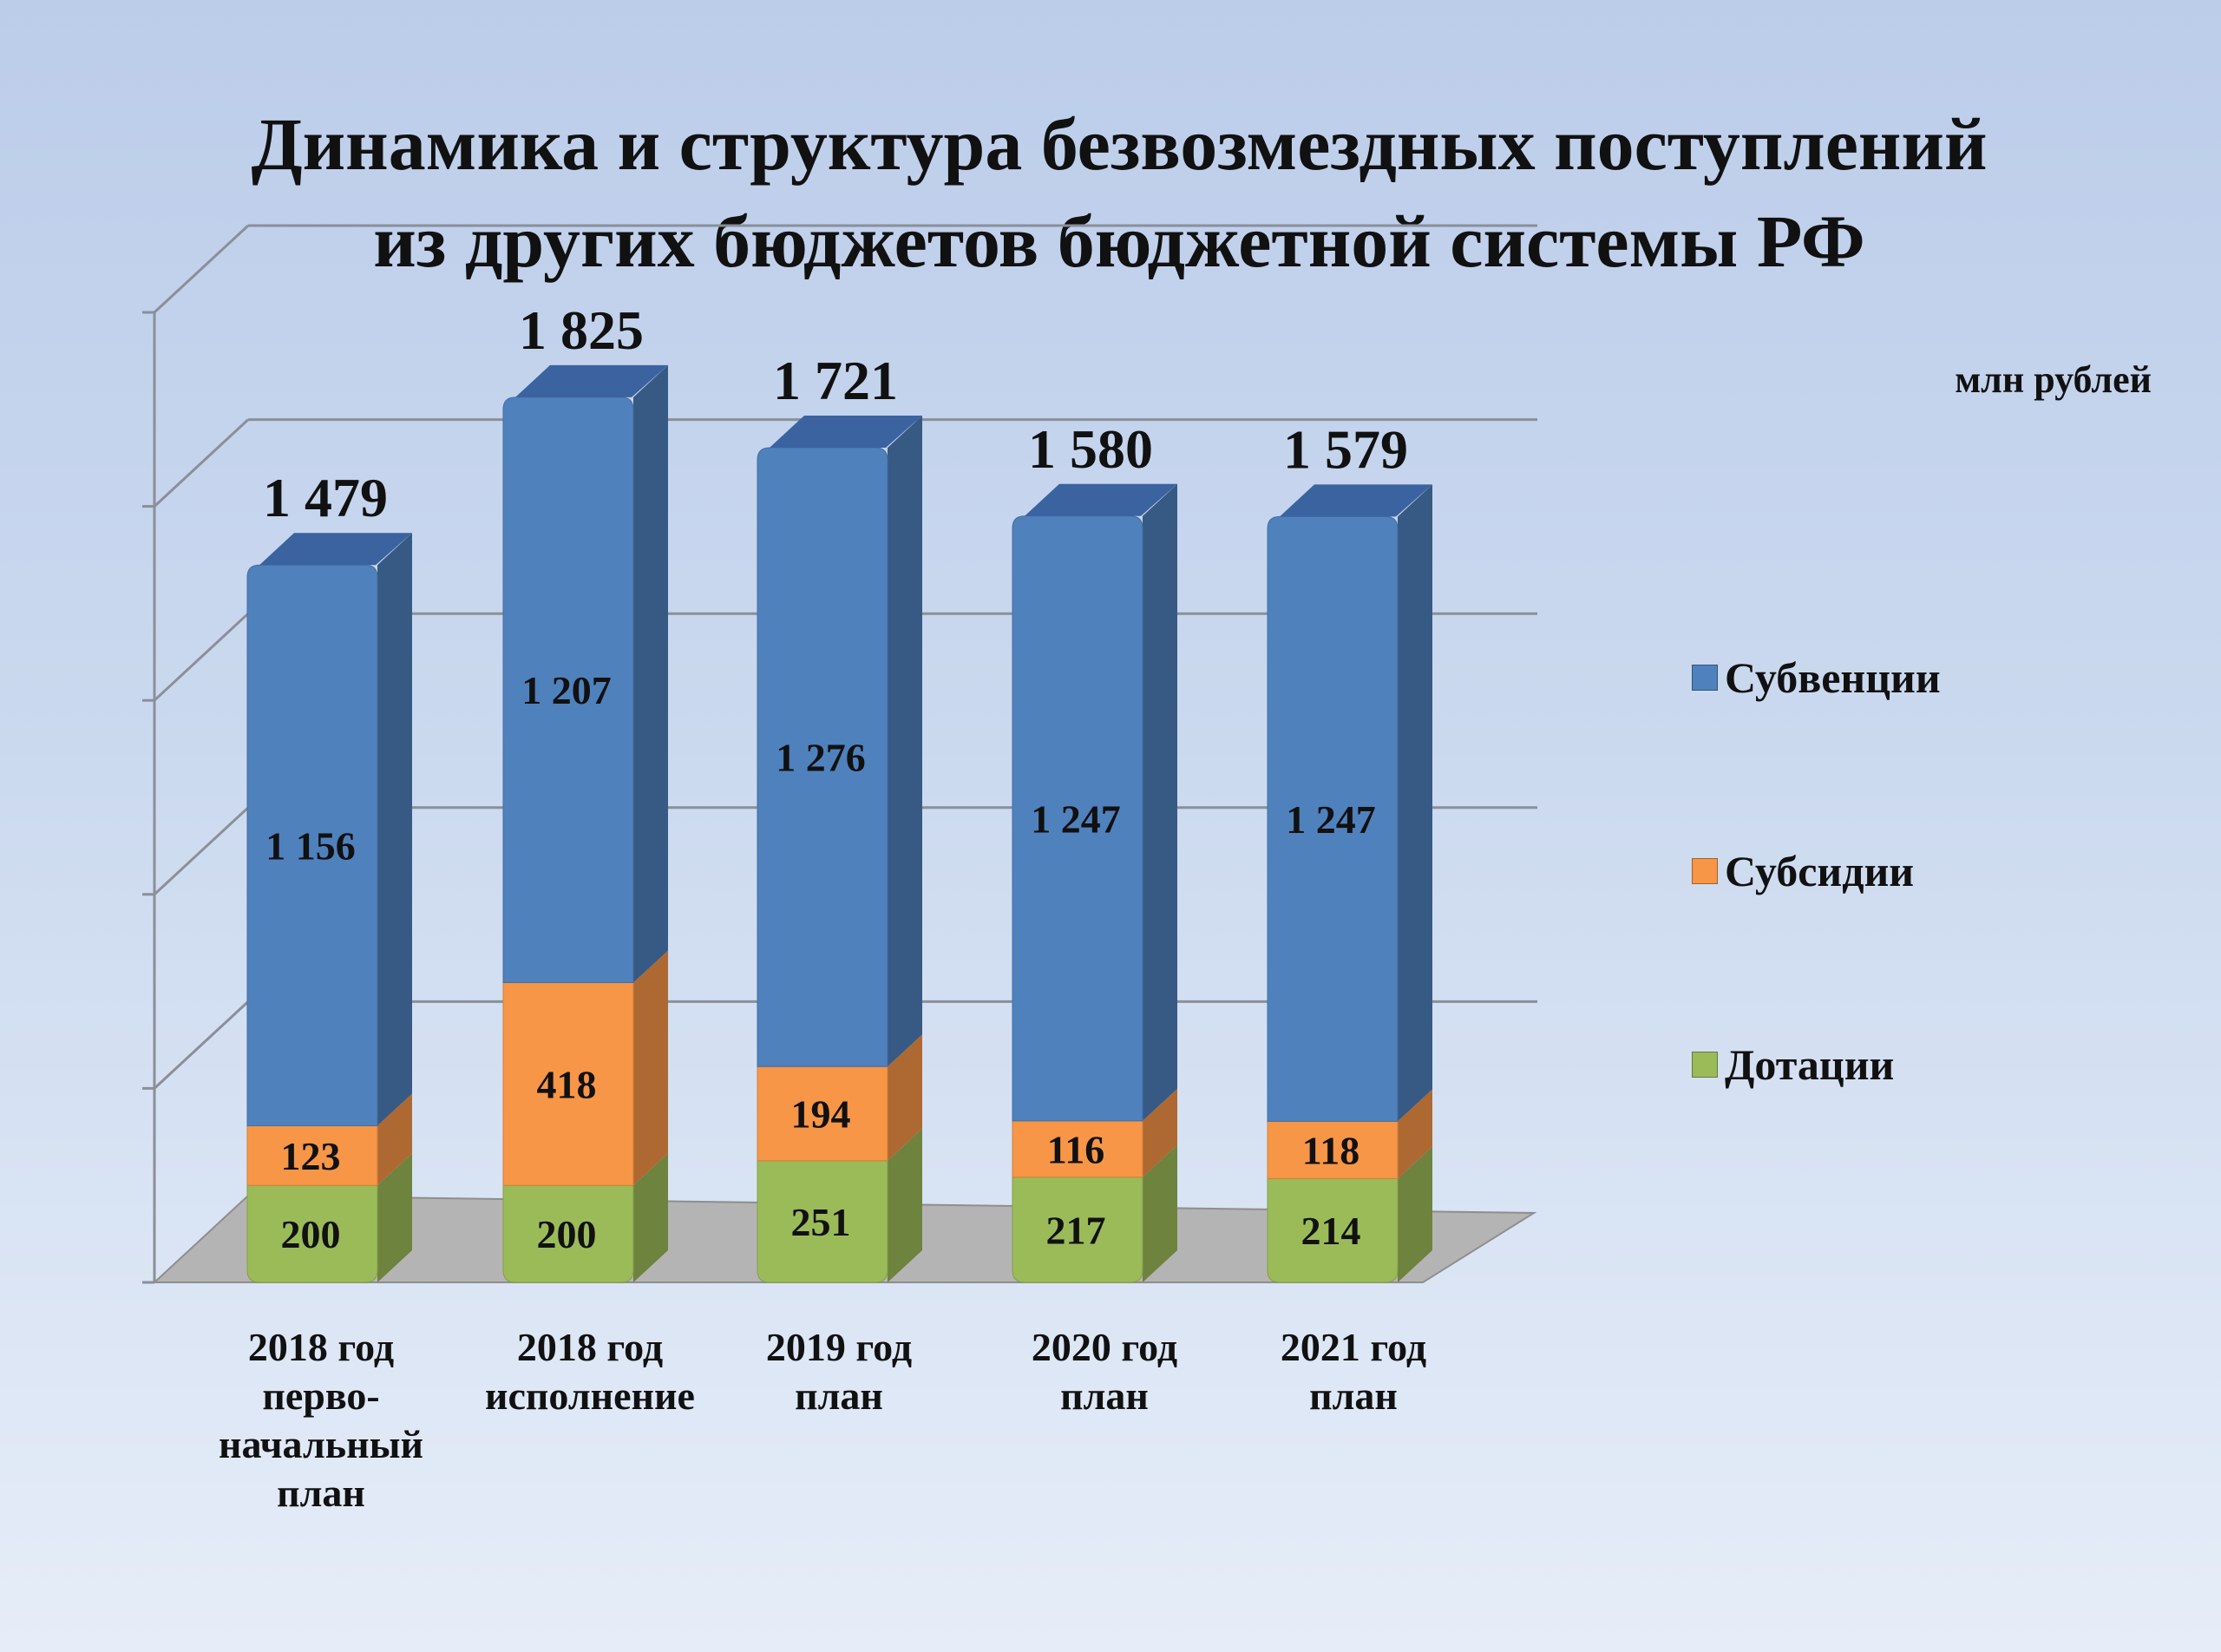 The height and width of the screenshot is (1652, 2221). I want to click on data-label-dotacii-3: 251, so click(821, 1222).